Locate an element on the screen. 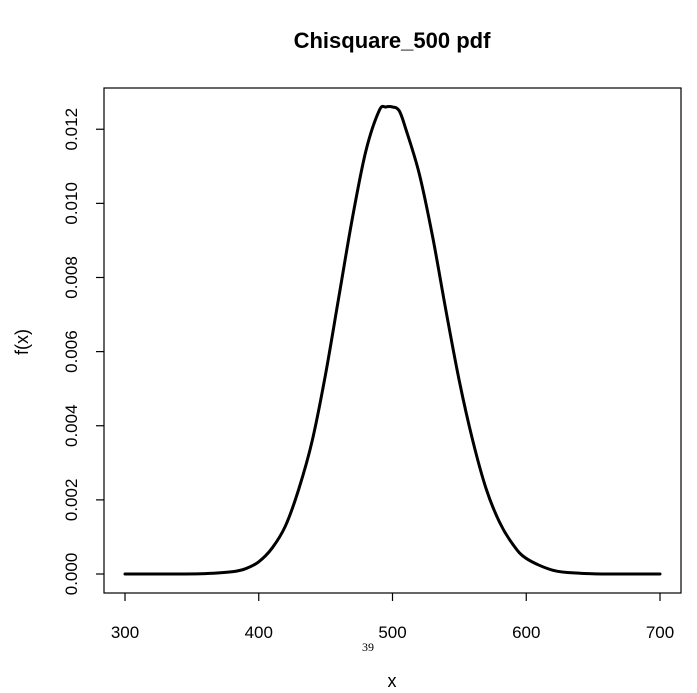 The image size is (697, 693). y-axis: 0.000 0.002 0.004 0.006 0.008 0.010 0.012 is located at coordinates (83, 351).